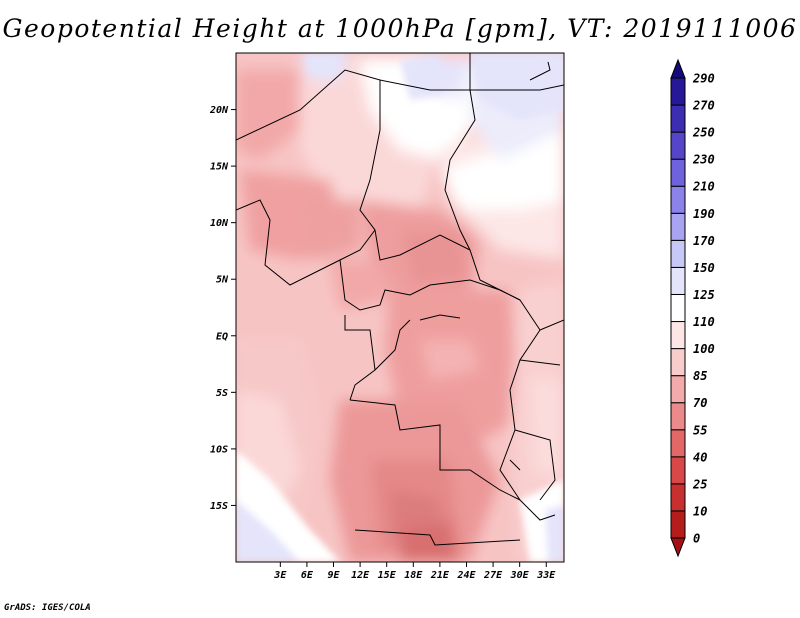 The width and height of the screenshot is (800, 618). Describe the element at coordinates (222, 336) in the screenshot. I see `lat-tick-label: EQ` at that location.